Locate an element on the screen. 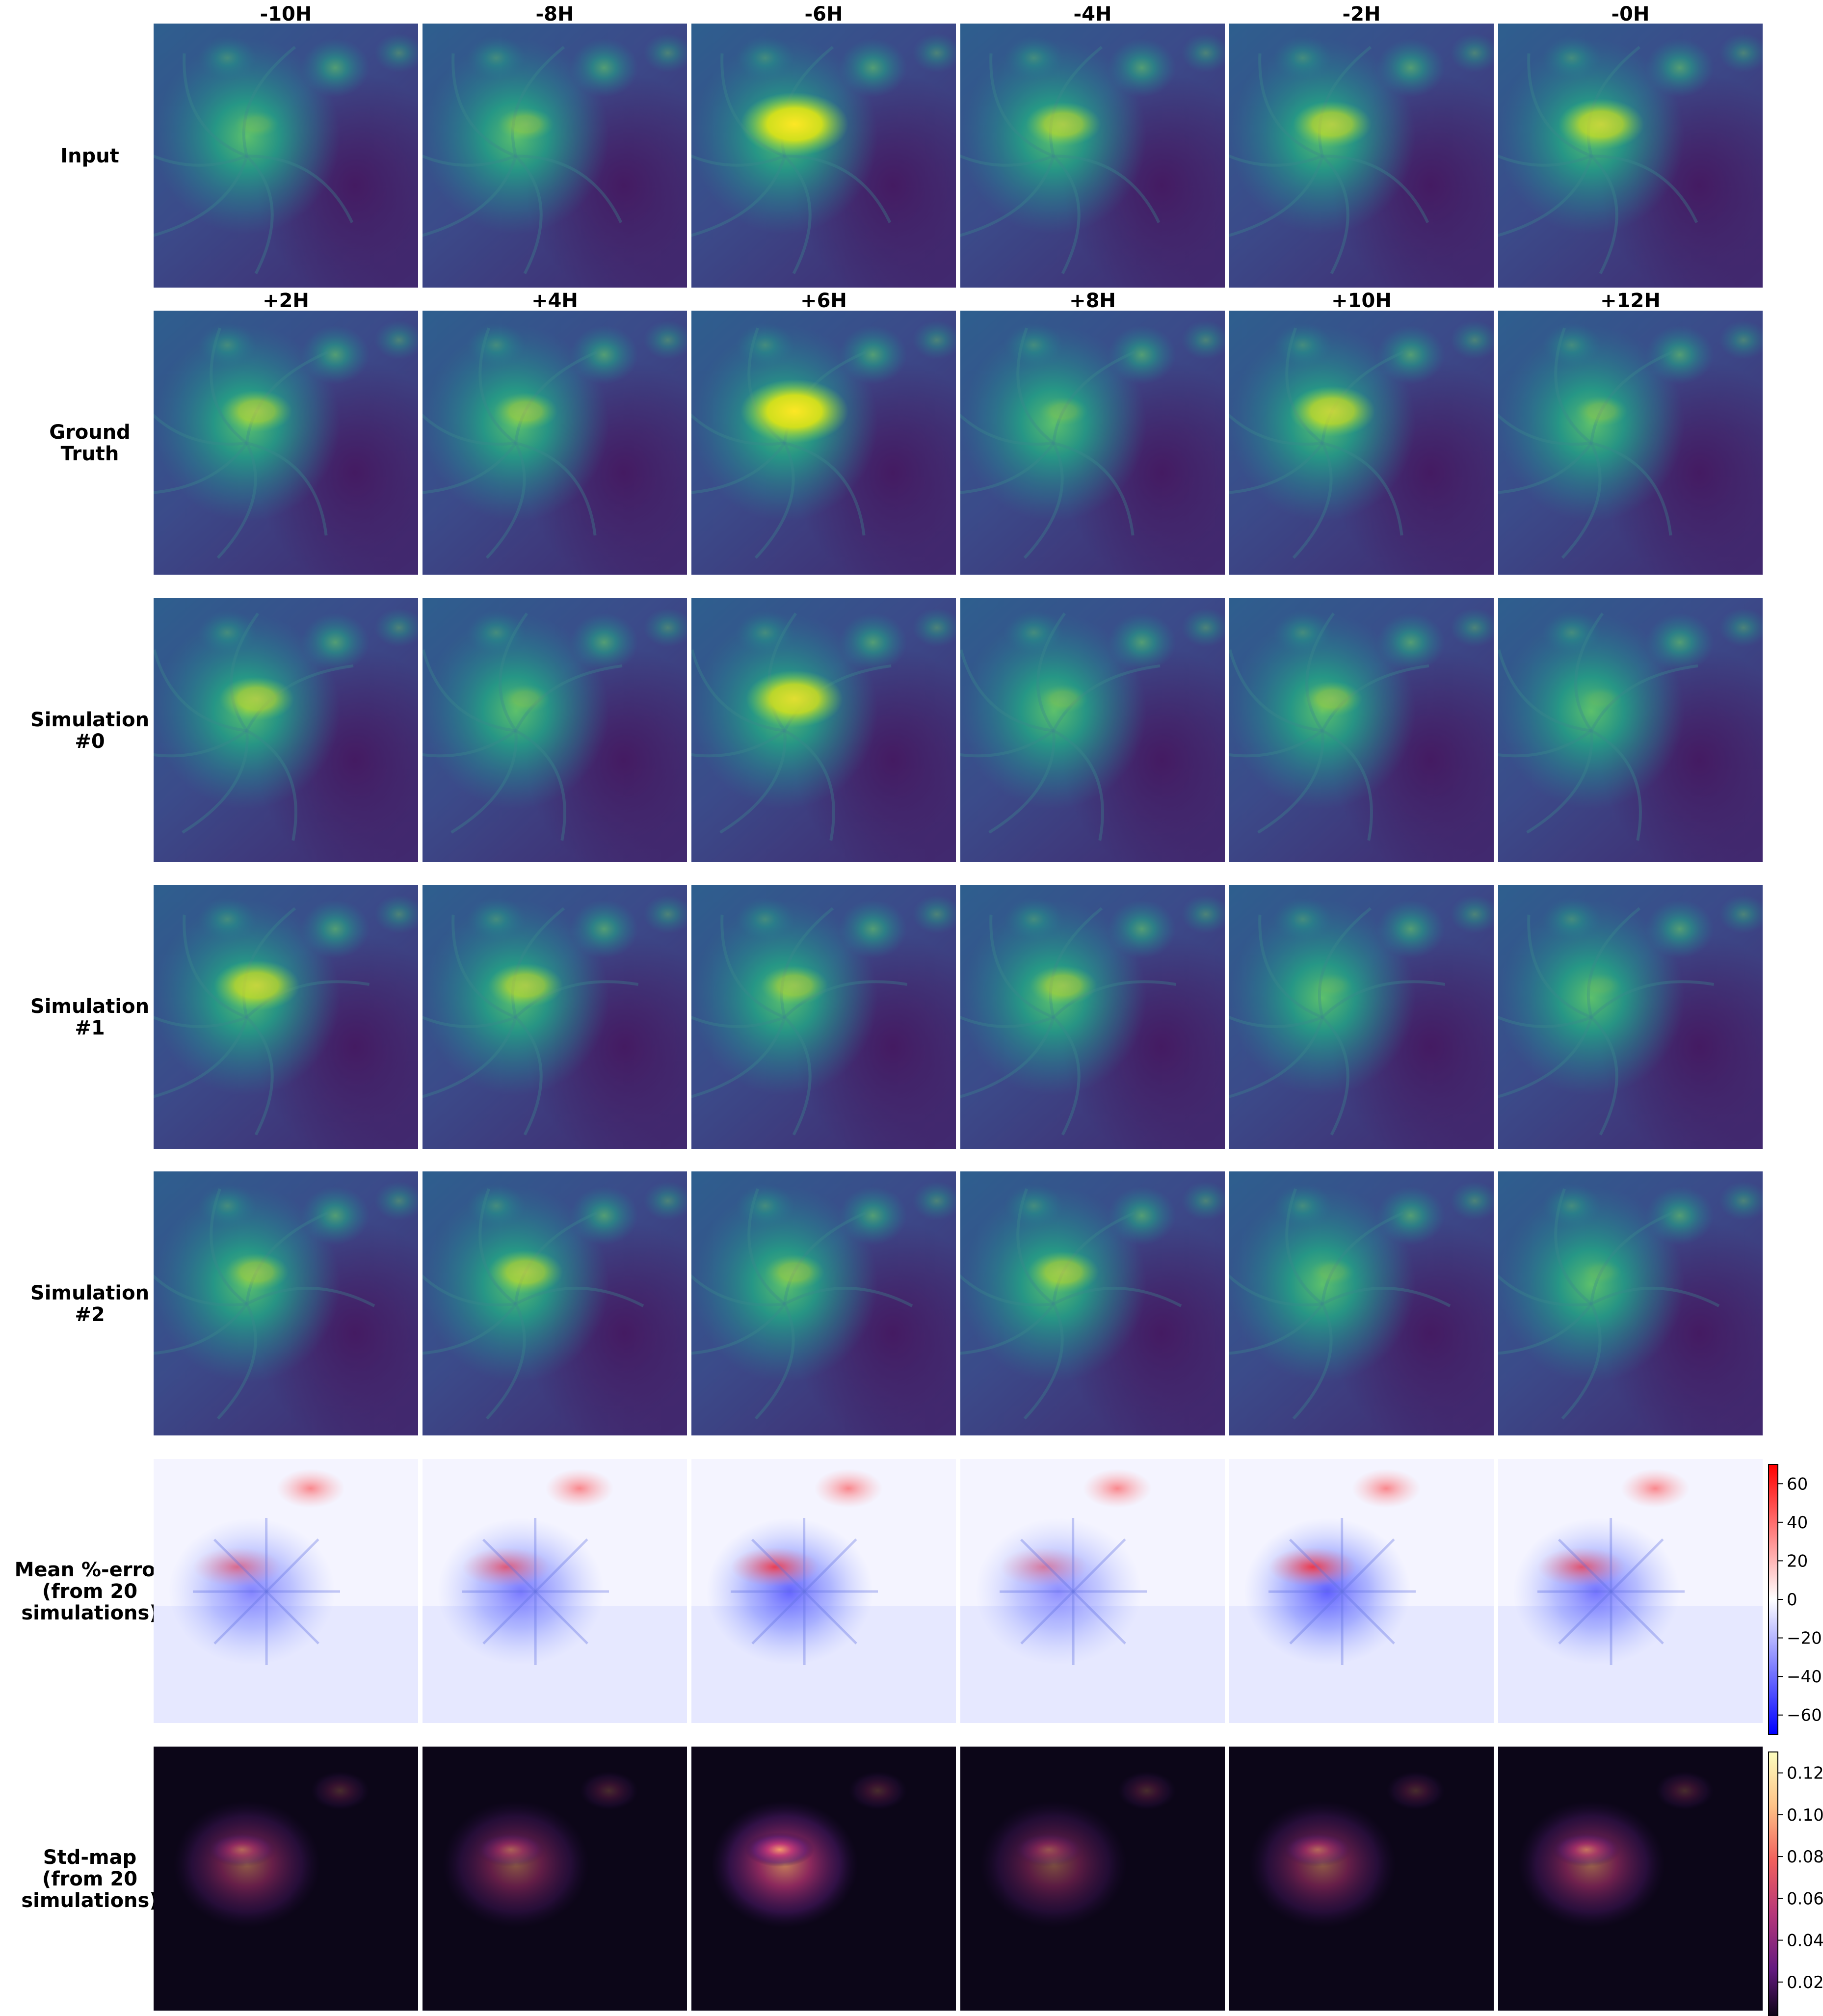 The image size is (1823, 2016). colorbar-tick-label: 0.04 is located at coordinates (1805, 1941).